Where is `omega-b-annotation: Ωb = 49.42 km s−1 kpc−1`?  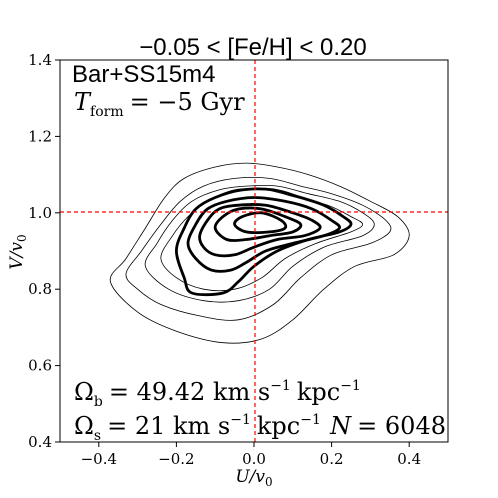
omega-b-annotation: Ωb = 49.42 km s−1 kpc−1 is located at coordinates (217, 394).